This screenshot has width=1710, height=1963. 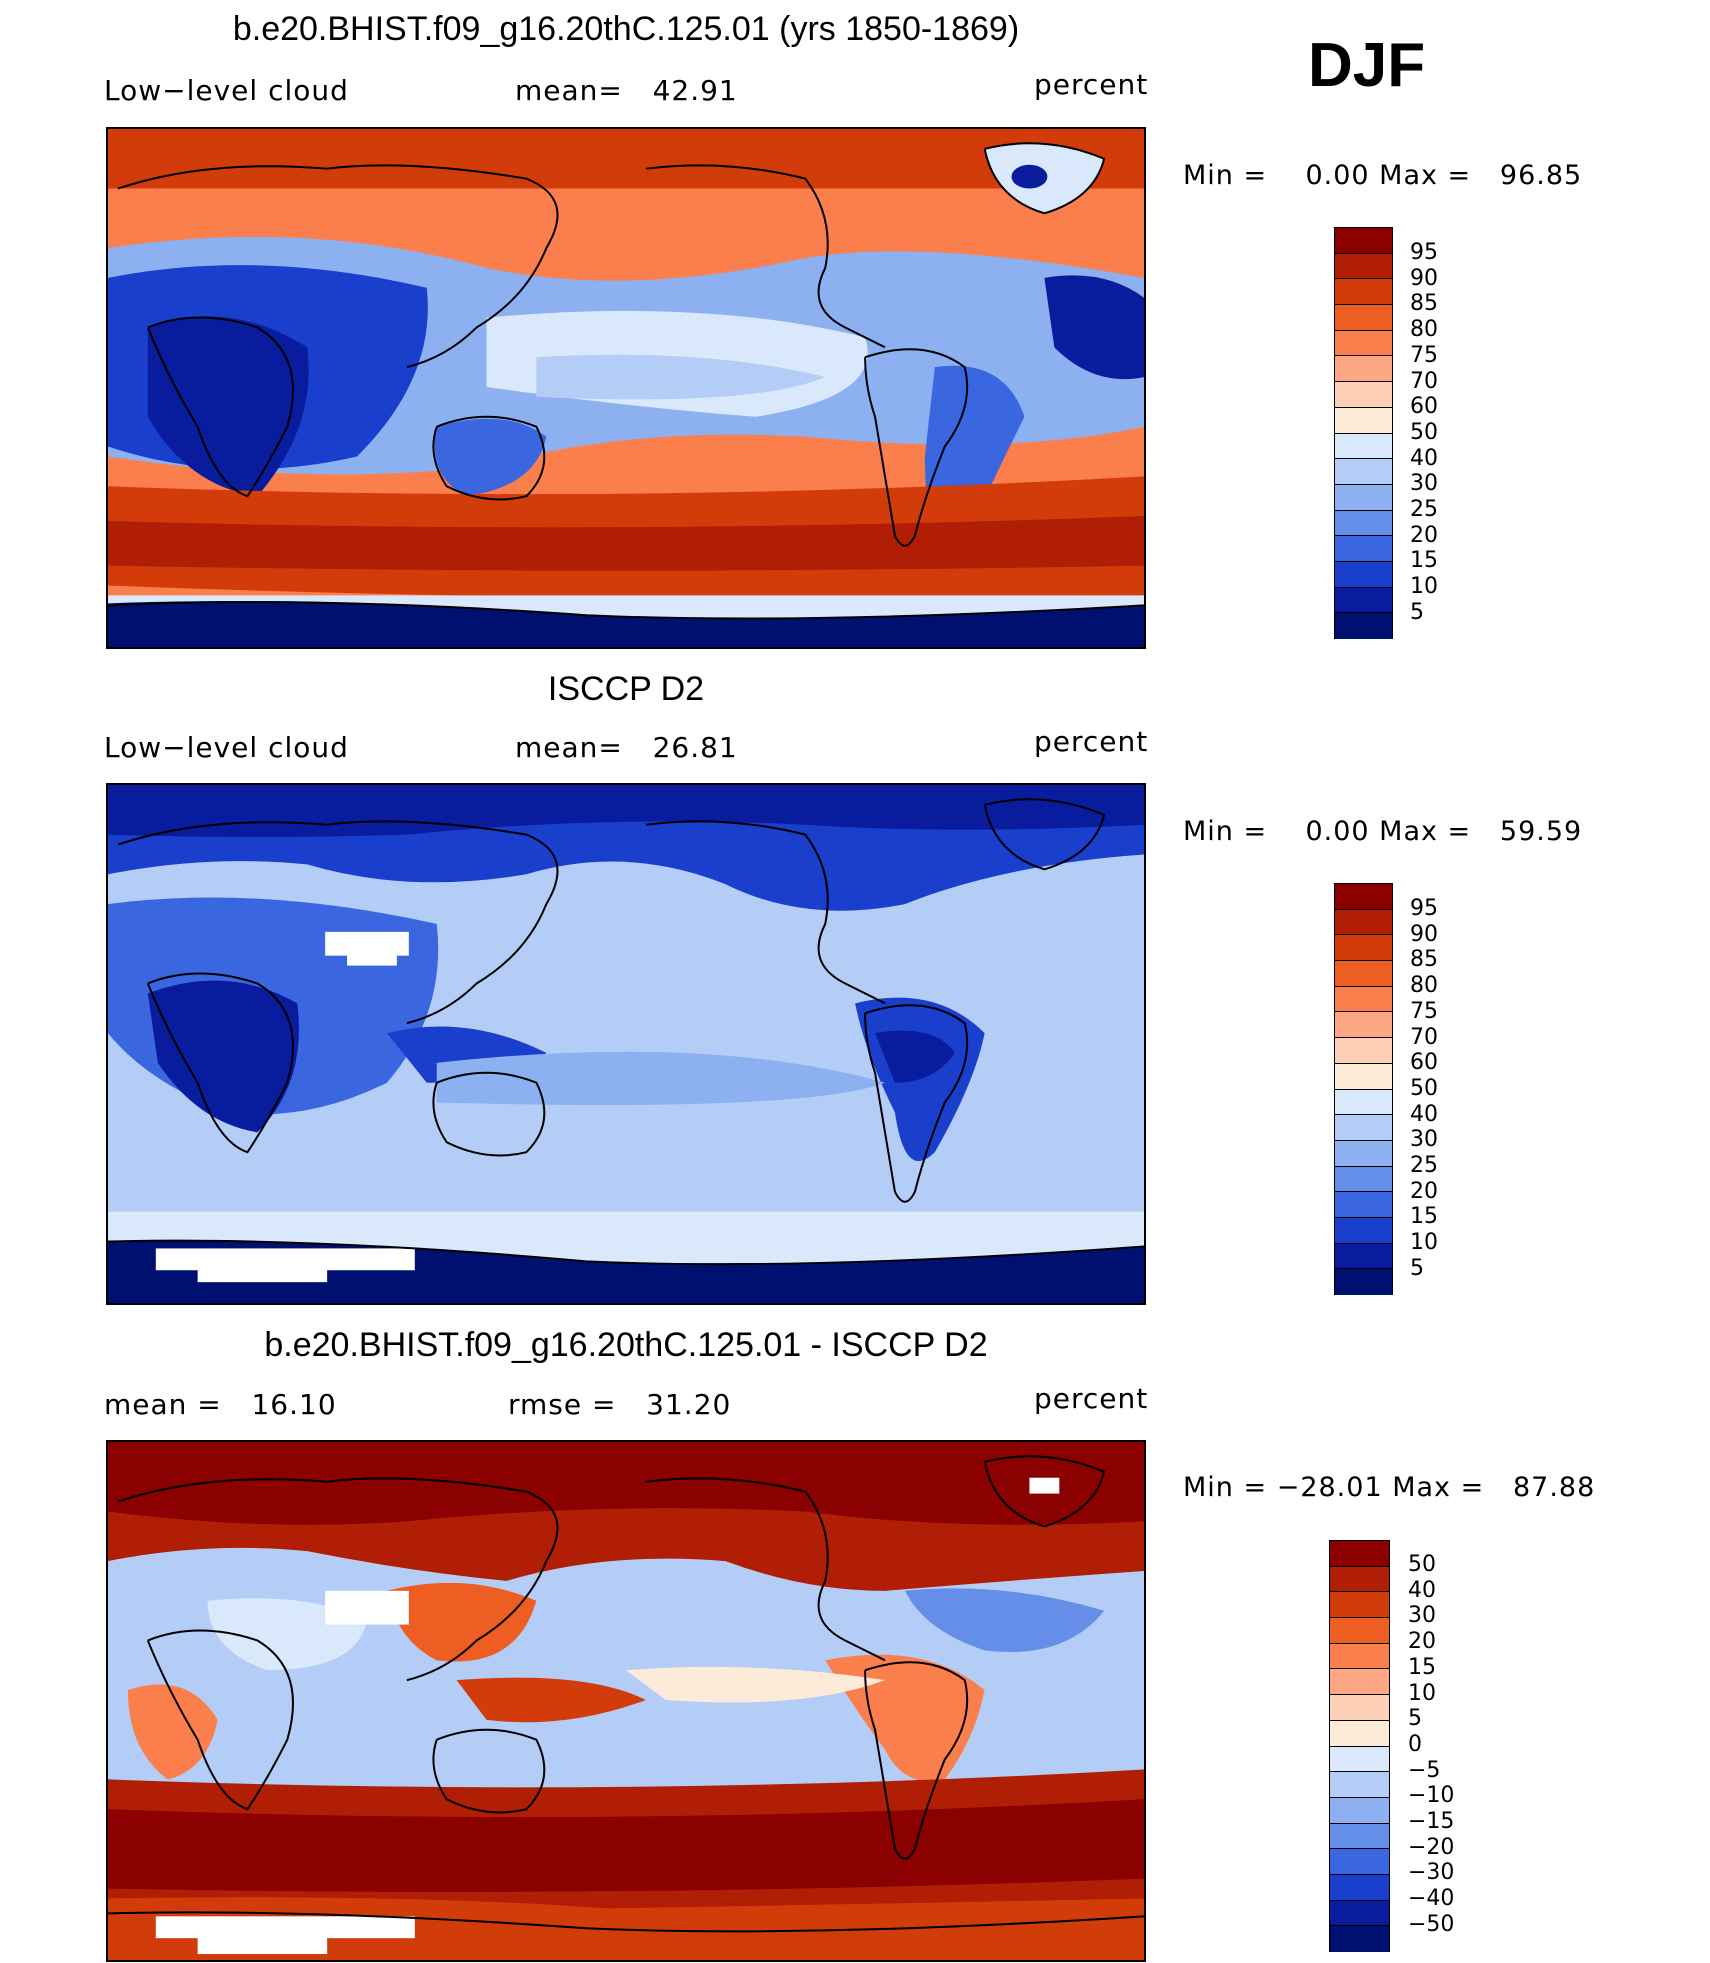 What do you see at coordinates (1424, 1770) in the screenshot?
I see `cbar-label: −5` at bounding box center [1424, 1770].